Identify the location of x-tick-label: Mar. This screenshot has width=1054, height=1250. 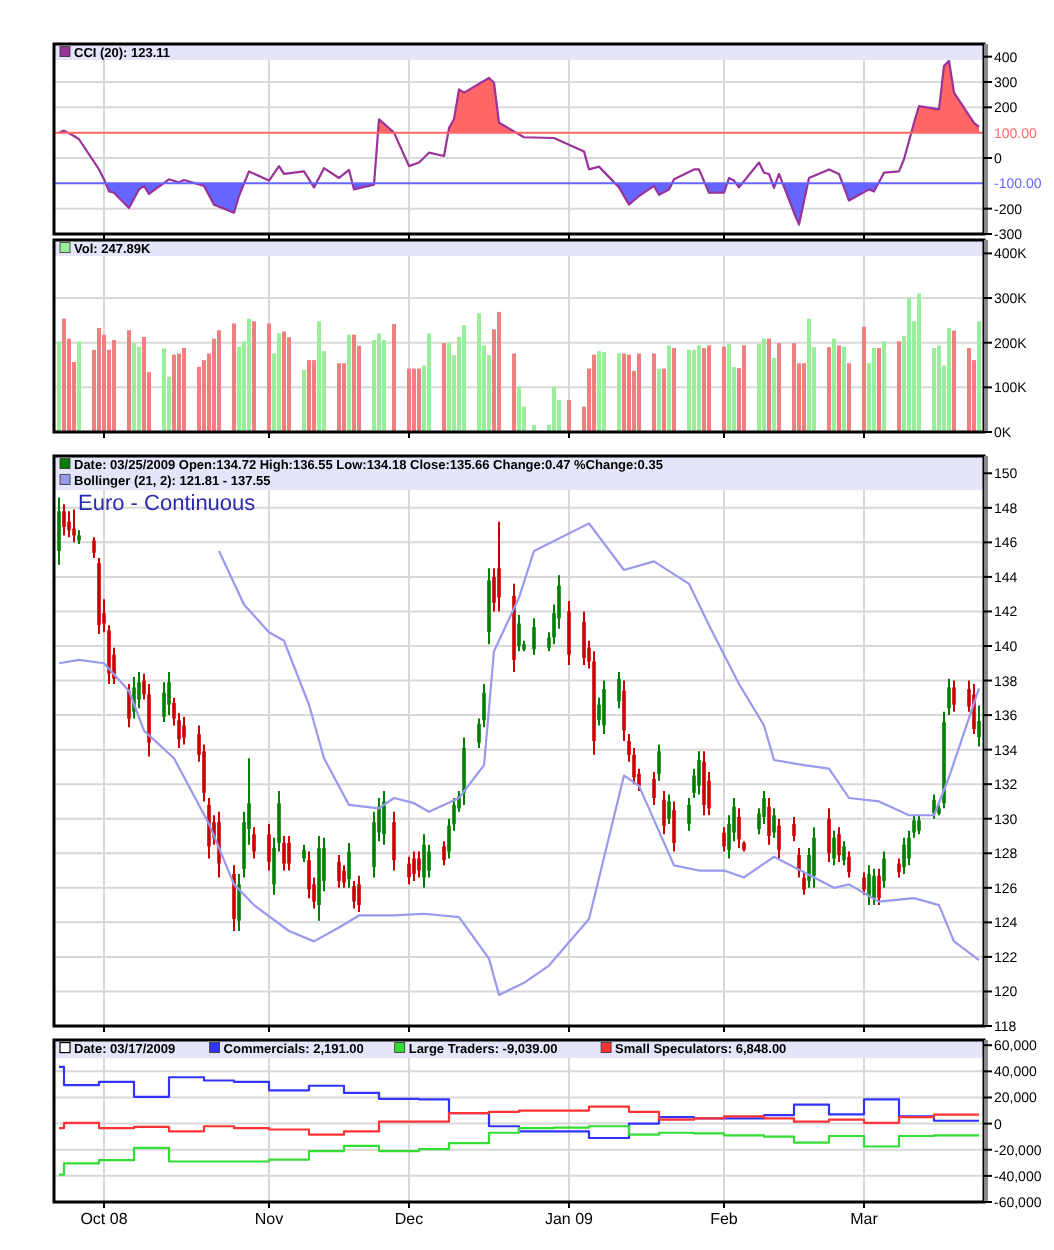
(864, 1219).